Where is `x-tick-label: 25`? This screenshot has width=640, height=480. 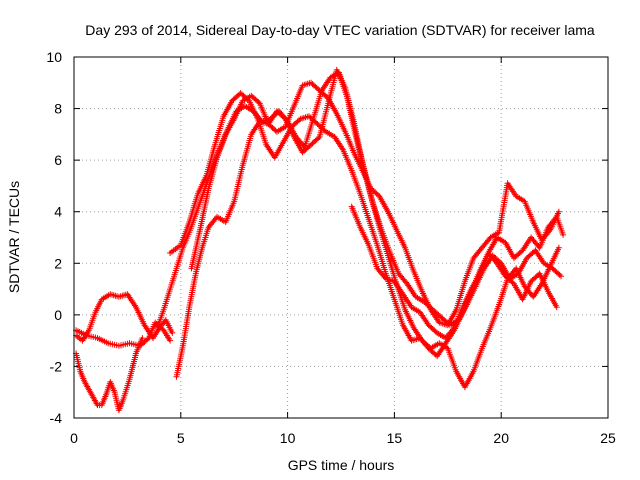
x-tick-label: 25 is located at coordinates (608, 438).